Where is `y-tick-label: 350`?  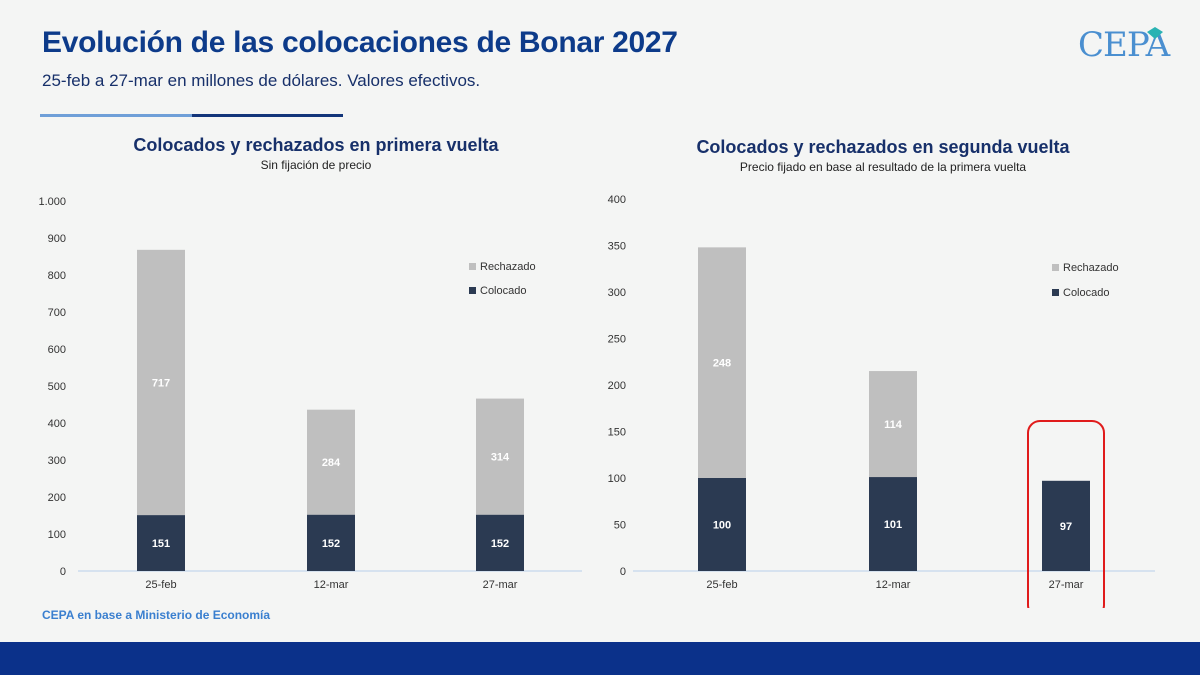 y-tick-label: 350 is located at coordinates (617, 247).